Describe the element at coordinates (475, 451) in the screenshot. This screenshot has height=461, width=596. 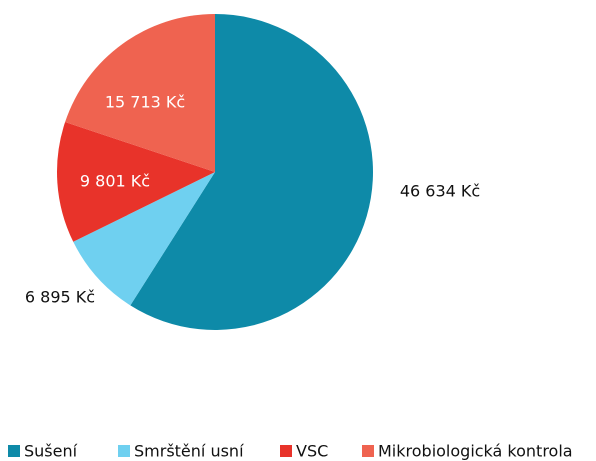
I see `legend-label: Mikrobiologická kontrola` at that location.